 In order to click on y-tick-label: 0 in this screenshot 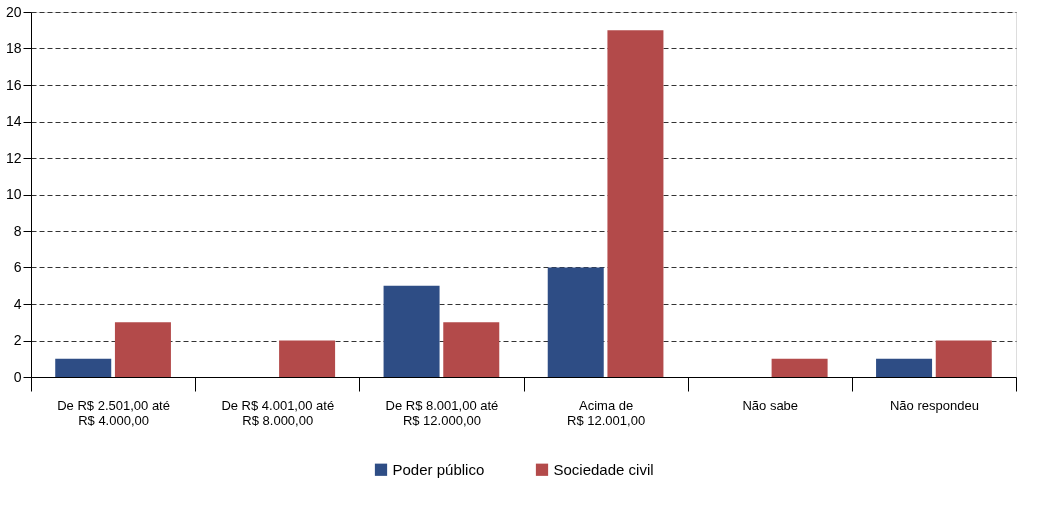, I will do `click(17, 376)`.